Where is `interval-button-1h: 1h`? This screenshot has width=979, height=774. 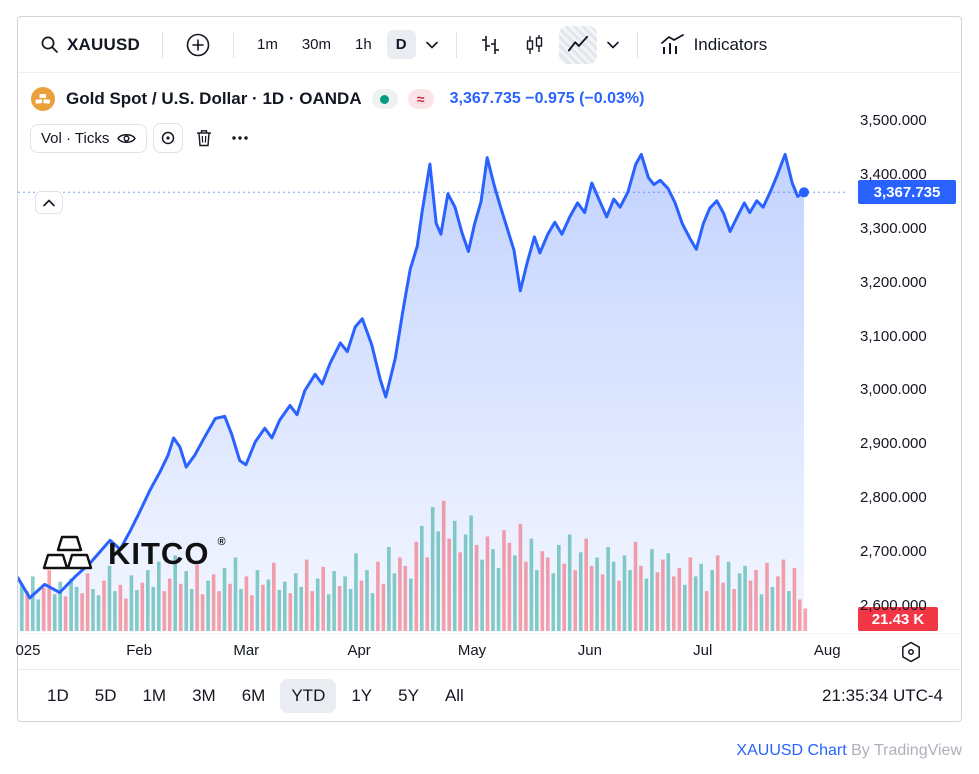
interval-button-1h: 1h is located at coordinates (363, 44).